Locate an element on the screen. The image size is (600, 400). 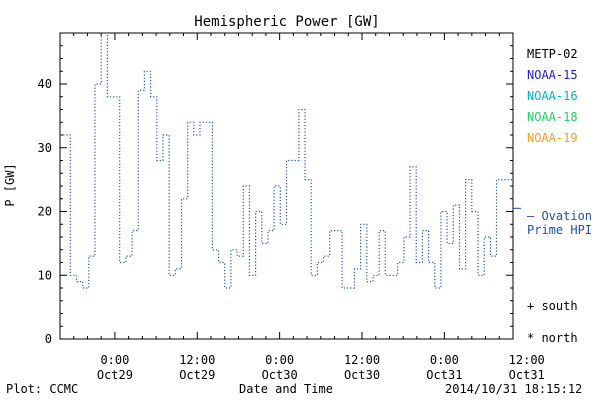
y-tick-label: 30 is located at coordinates (45, 148).